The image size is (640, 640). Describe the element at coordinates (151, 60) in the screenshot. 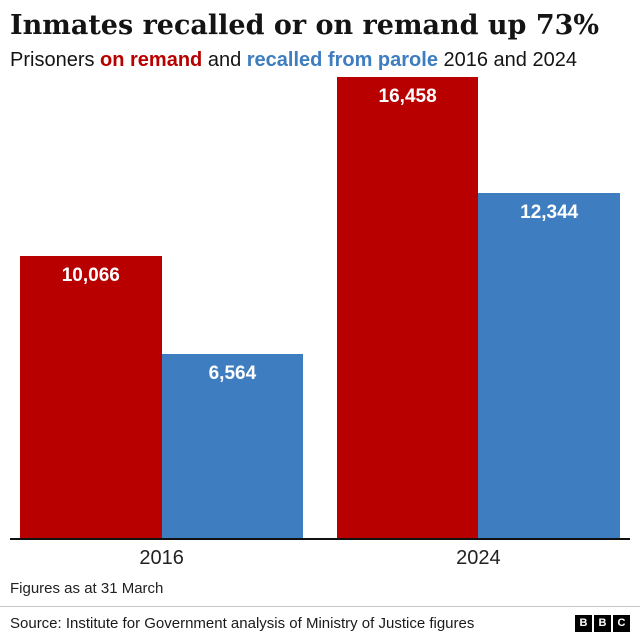

I see `legend-on-remand: on remand` at that location.